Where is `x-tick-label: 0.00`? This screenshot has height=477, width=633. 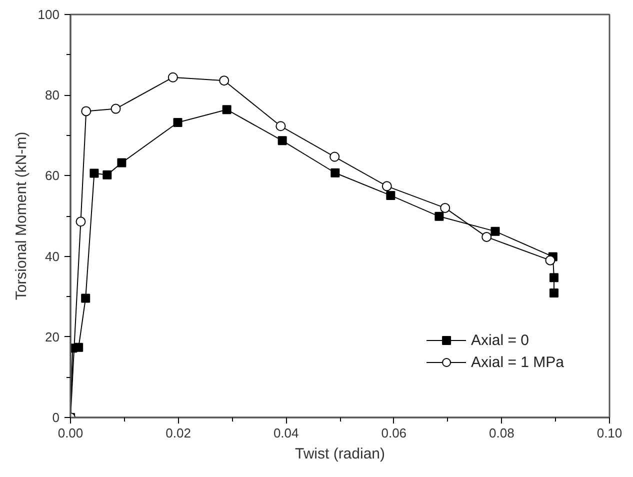 x-tick-label: 0.00 is located at coordinates (71, 433).